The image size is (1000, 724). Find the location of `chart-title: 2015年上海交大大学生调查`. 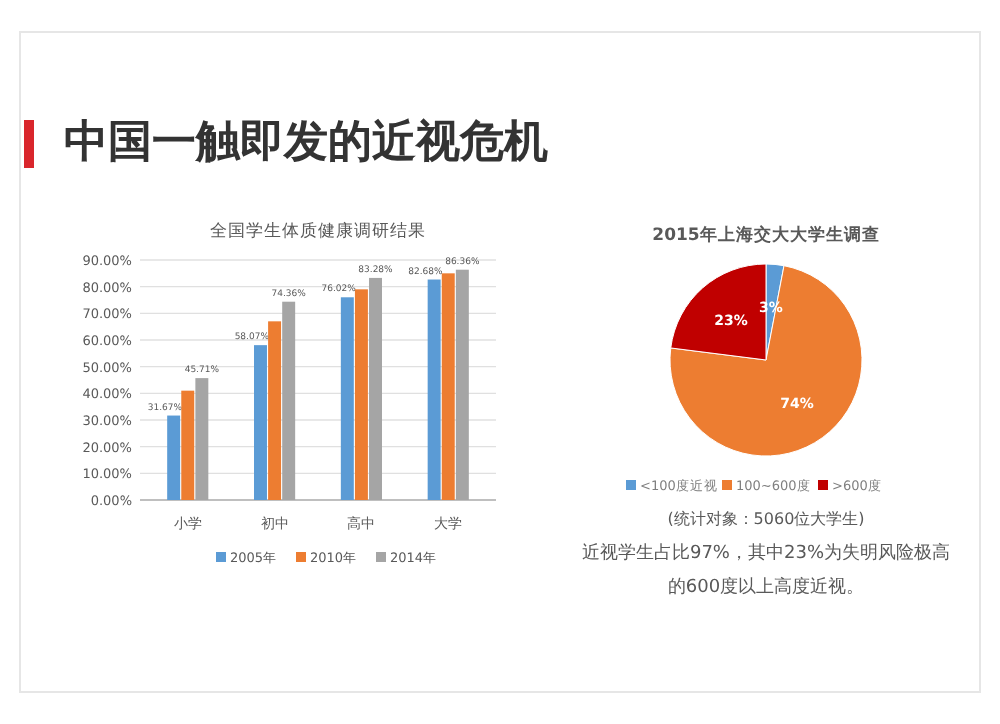

chart-title: 2015年上海交大大学生调查 is located at coordinates (766, 235).